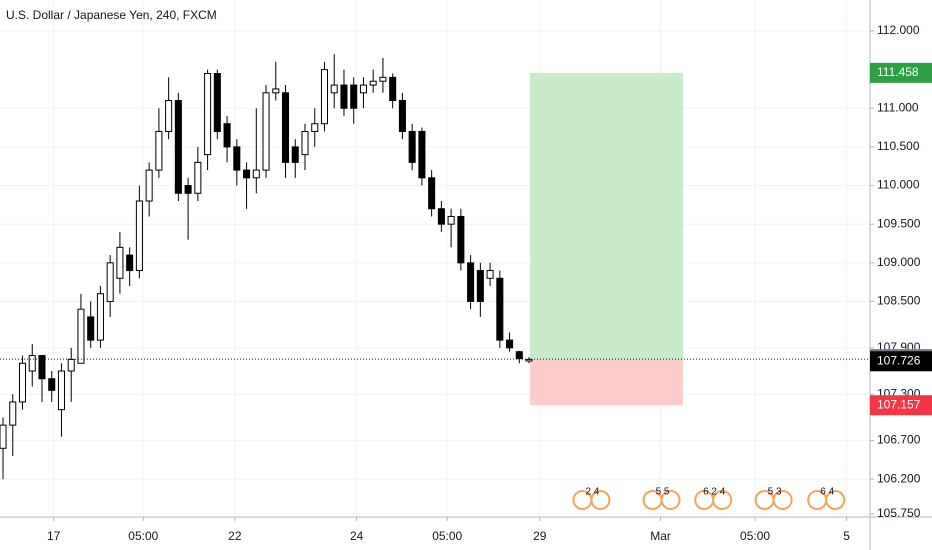 The image size is (932, 550). Describe the element at coordinates (898, 146) in the screenshot. I see `y-tick-label: 110.500` at that location.